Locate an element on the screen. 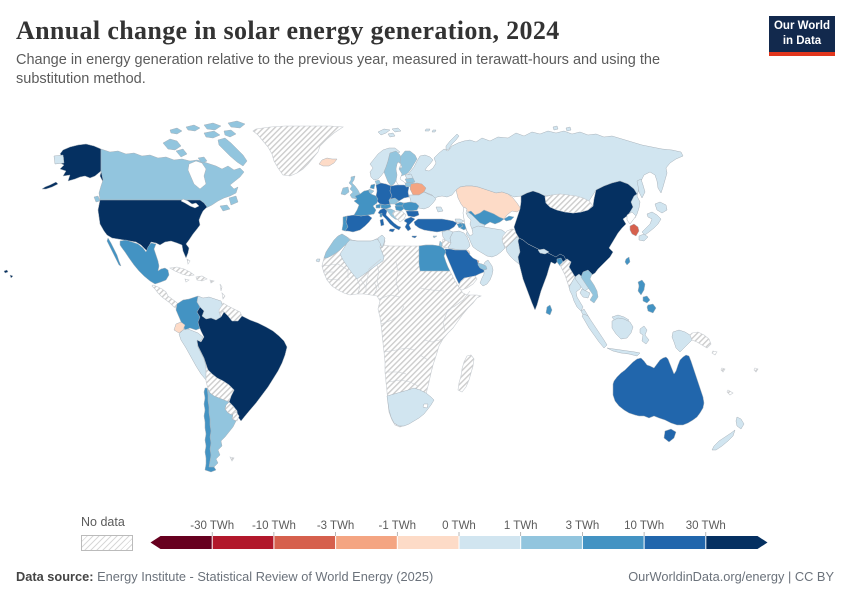 The width and height of the screenshot is (850, 600). svg-text: -3 TWh is located at coordinates (336, 526).